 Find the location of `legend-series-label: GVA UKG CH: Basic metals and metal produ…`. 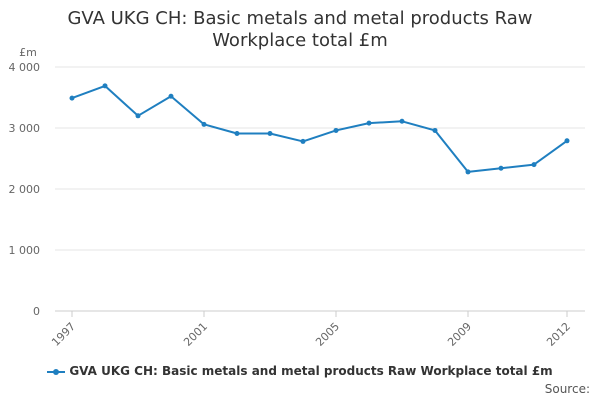

legend-series-label: GVA UKG CH: Basic metals and metal produ… is located at coordinates (311, 371).